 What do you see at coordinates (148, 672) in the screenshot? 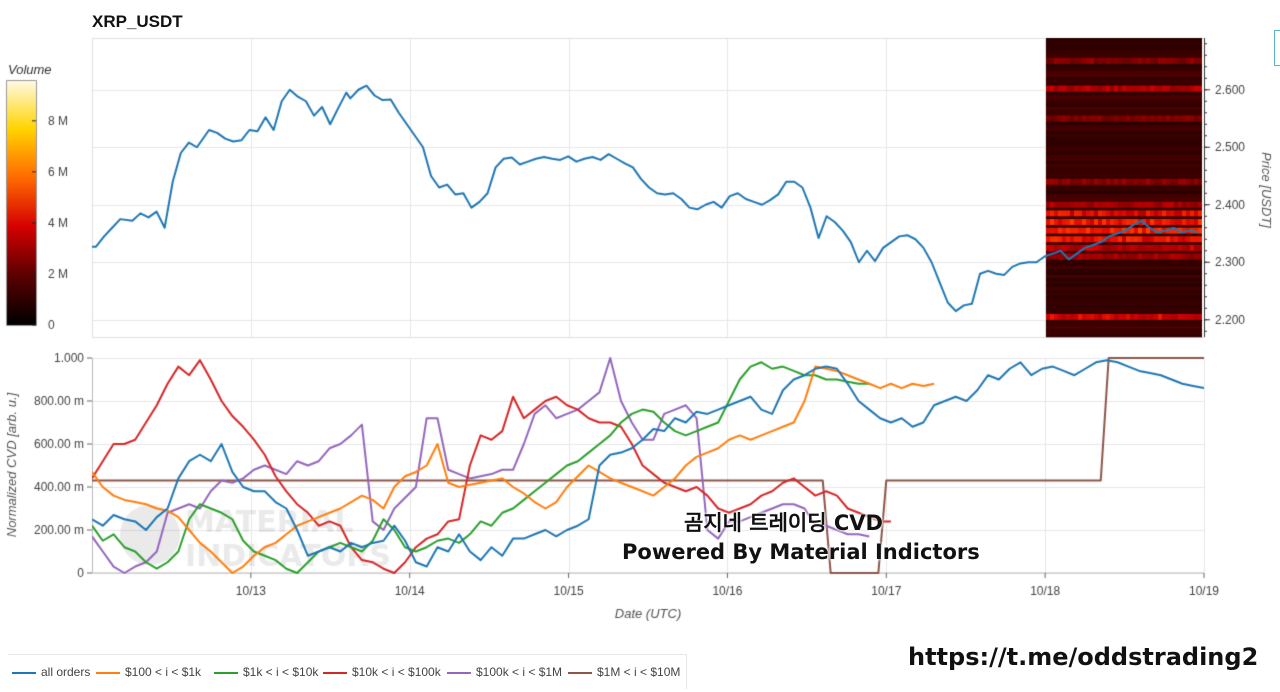
I see `legend-item-100-1k: $100 < i < $1k` at bounding box center [148, 672].